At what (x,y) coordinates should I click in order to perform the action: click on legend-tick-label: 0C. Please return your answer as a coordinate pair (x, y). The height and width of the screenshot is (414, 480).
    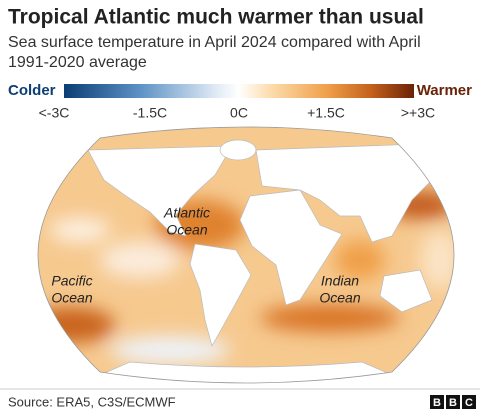
    Looking at the image, I should click on (239, 113).